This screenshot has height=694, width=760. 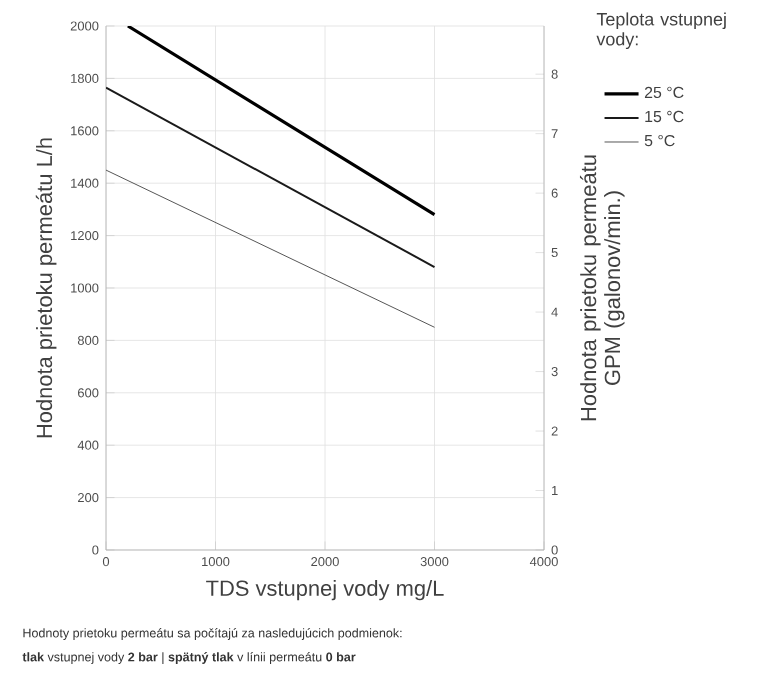 What do you see at coordinates (325, 590) in the screenshot?
I see `x-axis-title: TDS vstupnej vody mg/L` at bounding box center [325, 590].